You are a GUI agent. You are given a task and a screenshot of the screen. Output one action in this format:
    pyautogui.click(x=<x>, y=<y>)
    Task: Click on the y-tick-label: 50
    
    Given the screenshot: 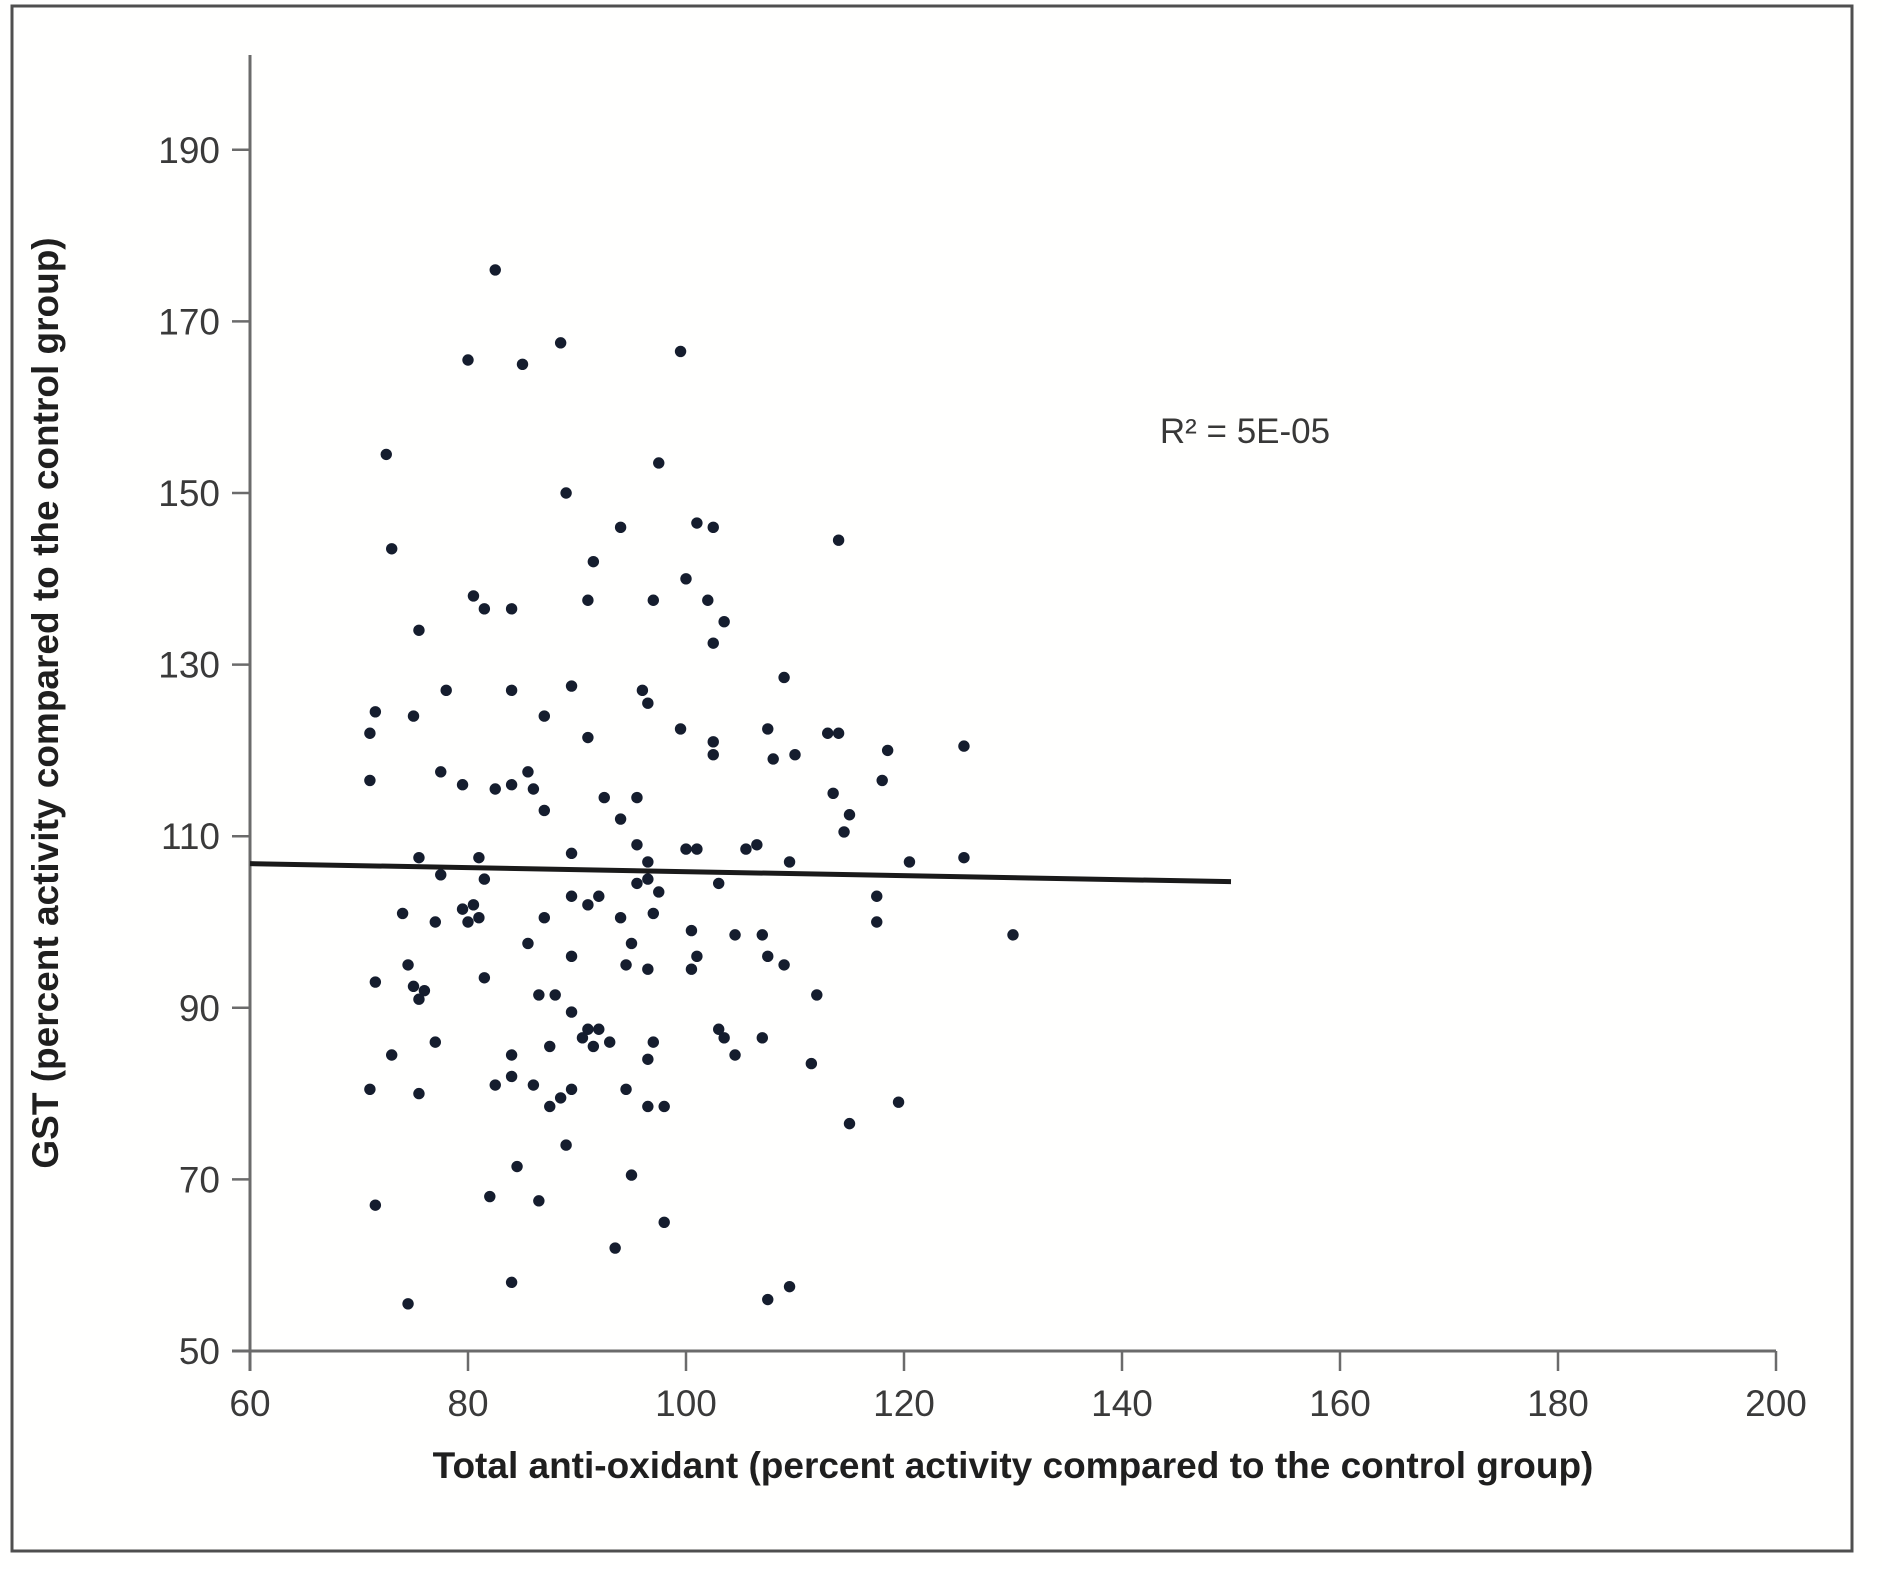 What is the action you would take?
    pyautogui.click(x=199, y=1351)
    